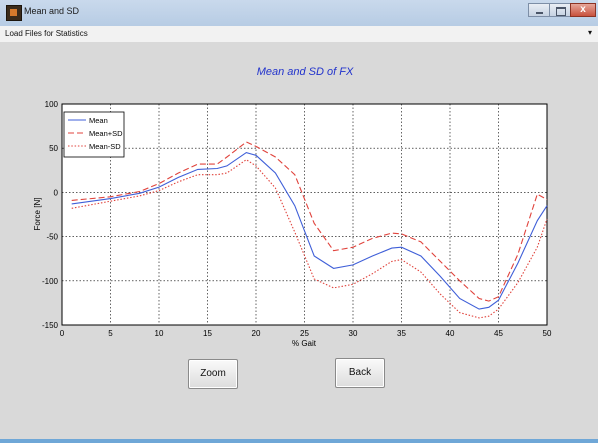  What do you see at coordinates (256, 333) in the screenshot?
I see `x-tick-label: 20` at bounding box center [256, 333].